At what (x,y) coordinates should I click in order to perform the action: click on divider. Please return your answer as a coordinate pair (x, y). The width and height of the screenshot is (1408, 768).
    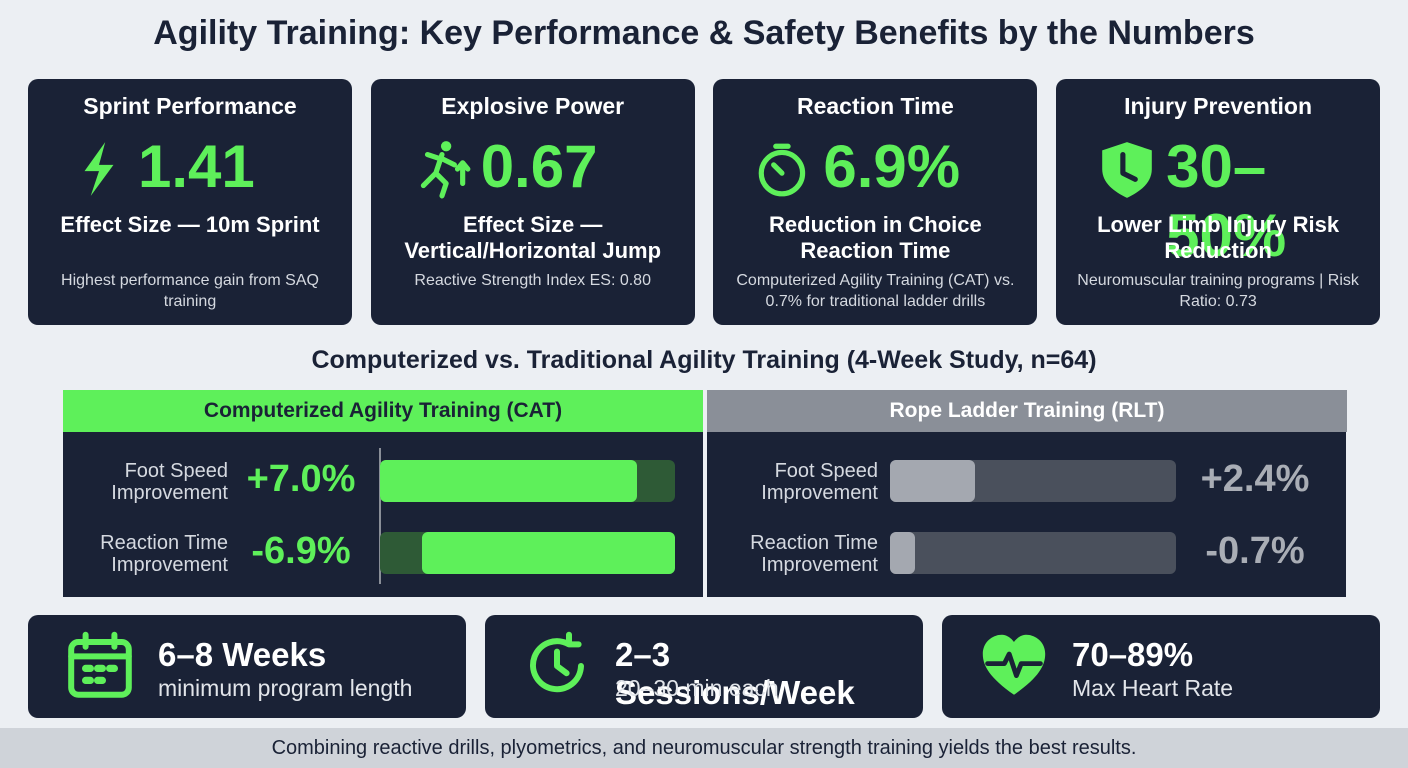
    Looking at the image, I should click on (705, 493).